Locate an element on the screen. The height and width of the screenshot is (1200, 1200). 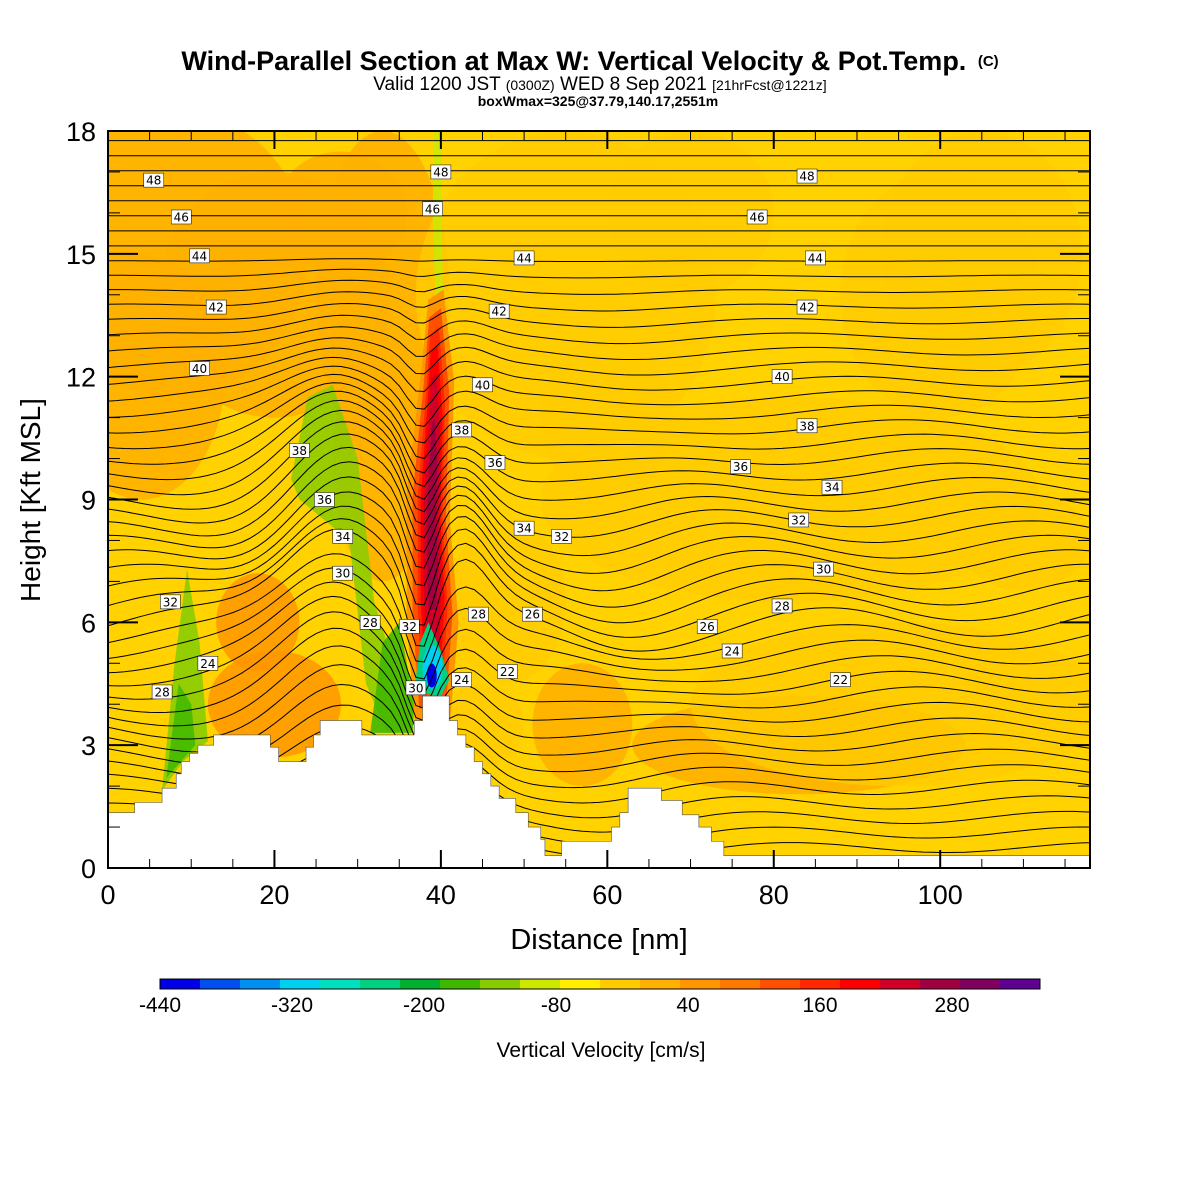
y-tick-label: 3 is located at coordinates (88, 746).